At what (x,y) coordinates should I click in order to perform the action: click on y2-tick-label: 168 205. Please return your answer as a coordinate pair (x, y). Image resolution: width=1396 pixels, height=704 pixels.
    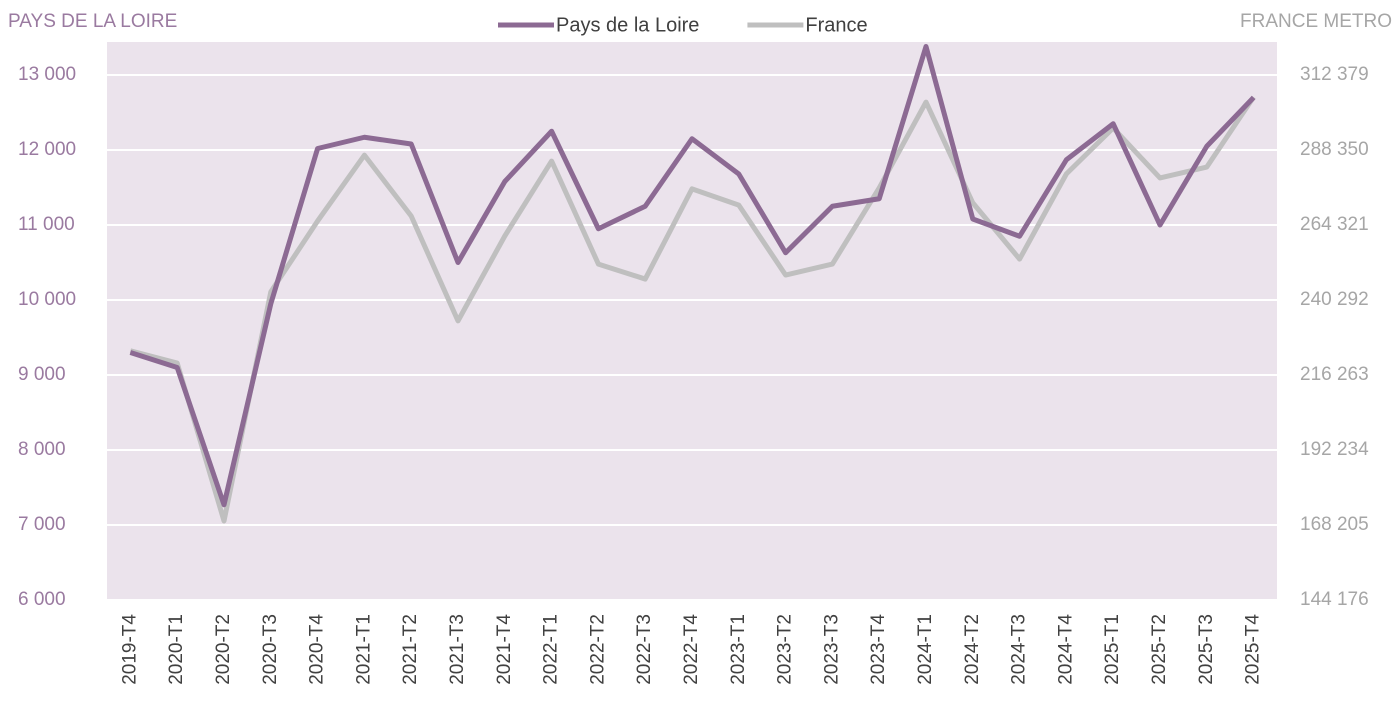
    Looking at the image, I should click on (1334, 524).